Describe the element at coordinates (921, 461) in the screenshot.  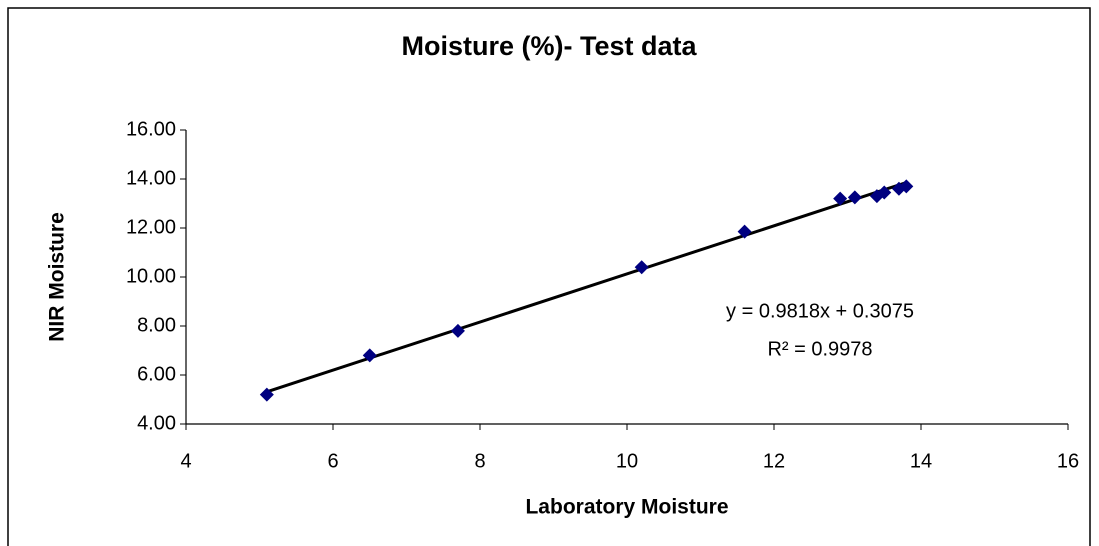
I see `x-tick-label: 14` at that location.